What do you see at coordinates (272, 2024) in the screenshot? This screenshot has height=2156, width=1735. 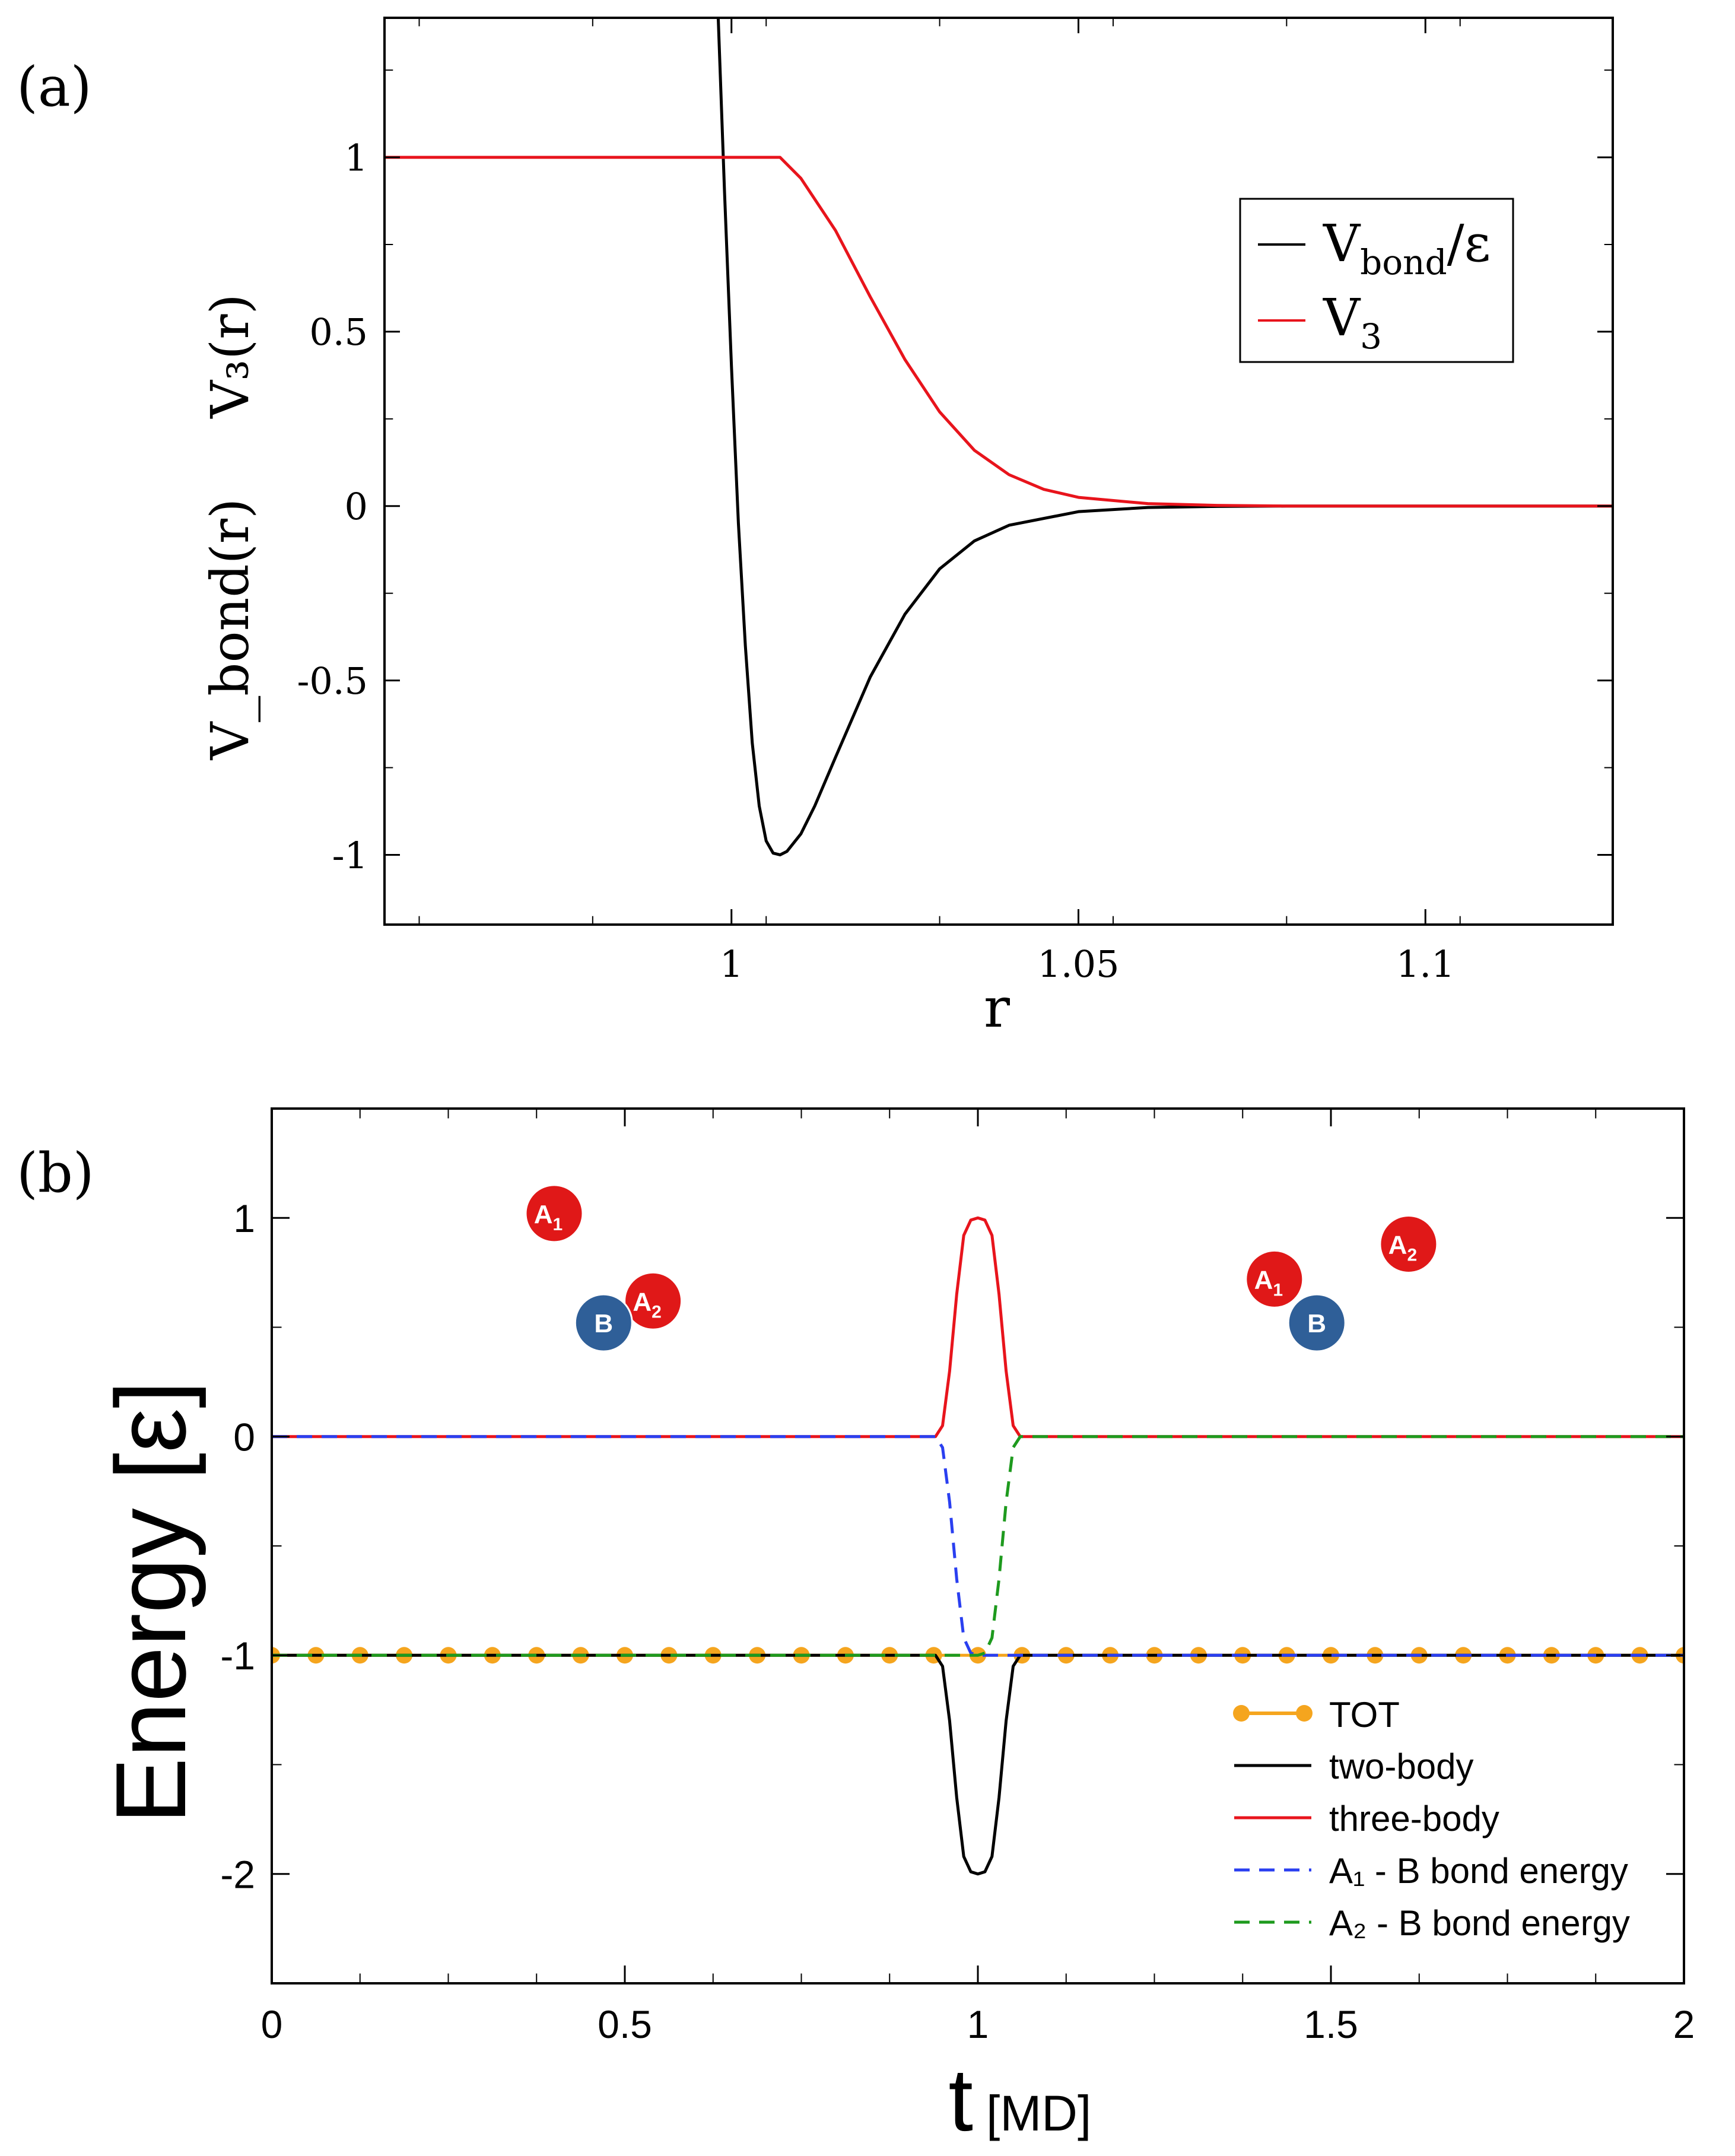 I see `x-tick-label: 0` at bounding box center [272, 2024].